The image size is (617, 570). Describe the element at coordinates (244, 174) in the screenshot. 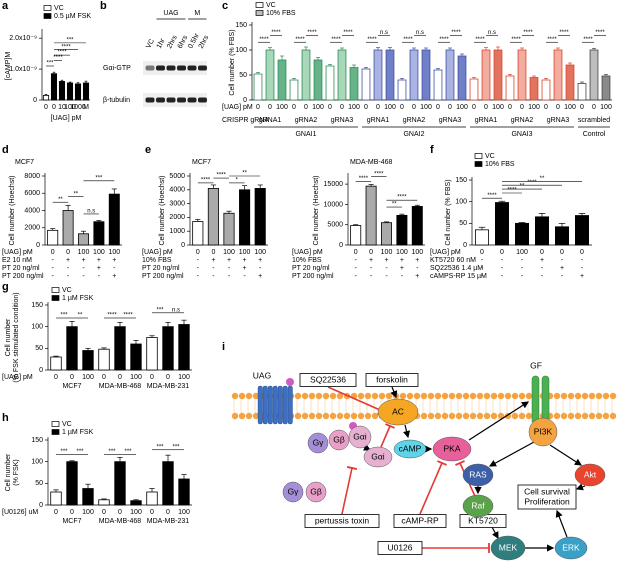

I see `significance-label: **` at that location.